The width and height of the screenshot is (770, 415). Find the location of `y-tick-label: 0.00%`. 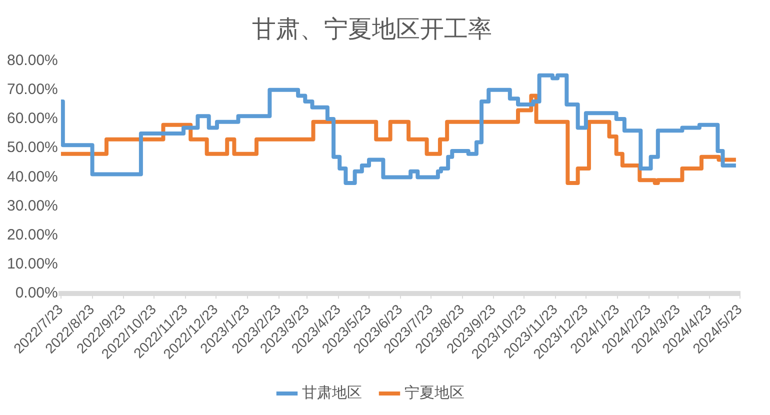

y-tick-label: 0.00% is located at coordinates (36, 293).